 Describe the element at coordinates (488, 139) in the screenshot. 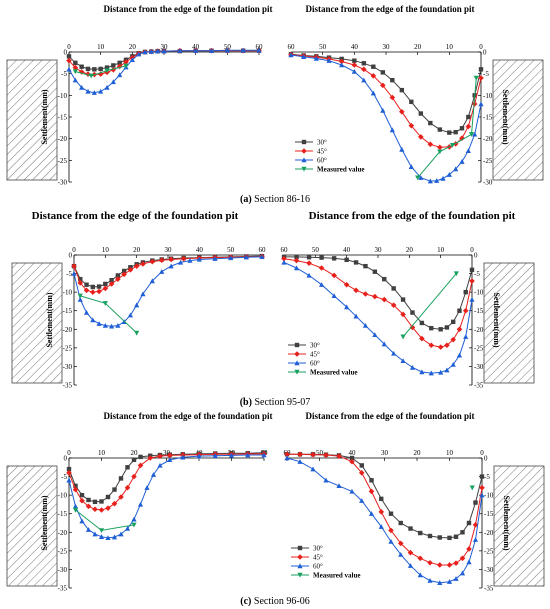

I see `y-tick-label: -20` at that location.